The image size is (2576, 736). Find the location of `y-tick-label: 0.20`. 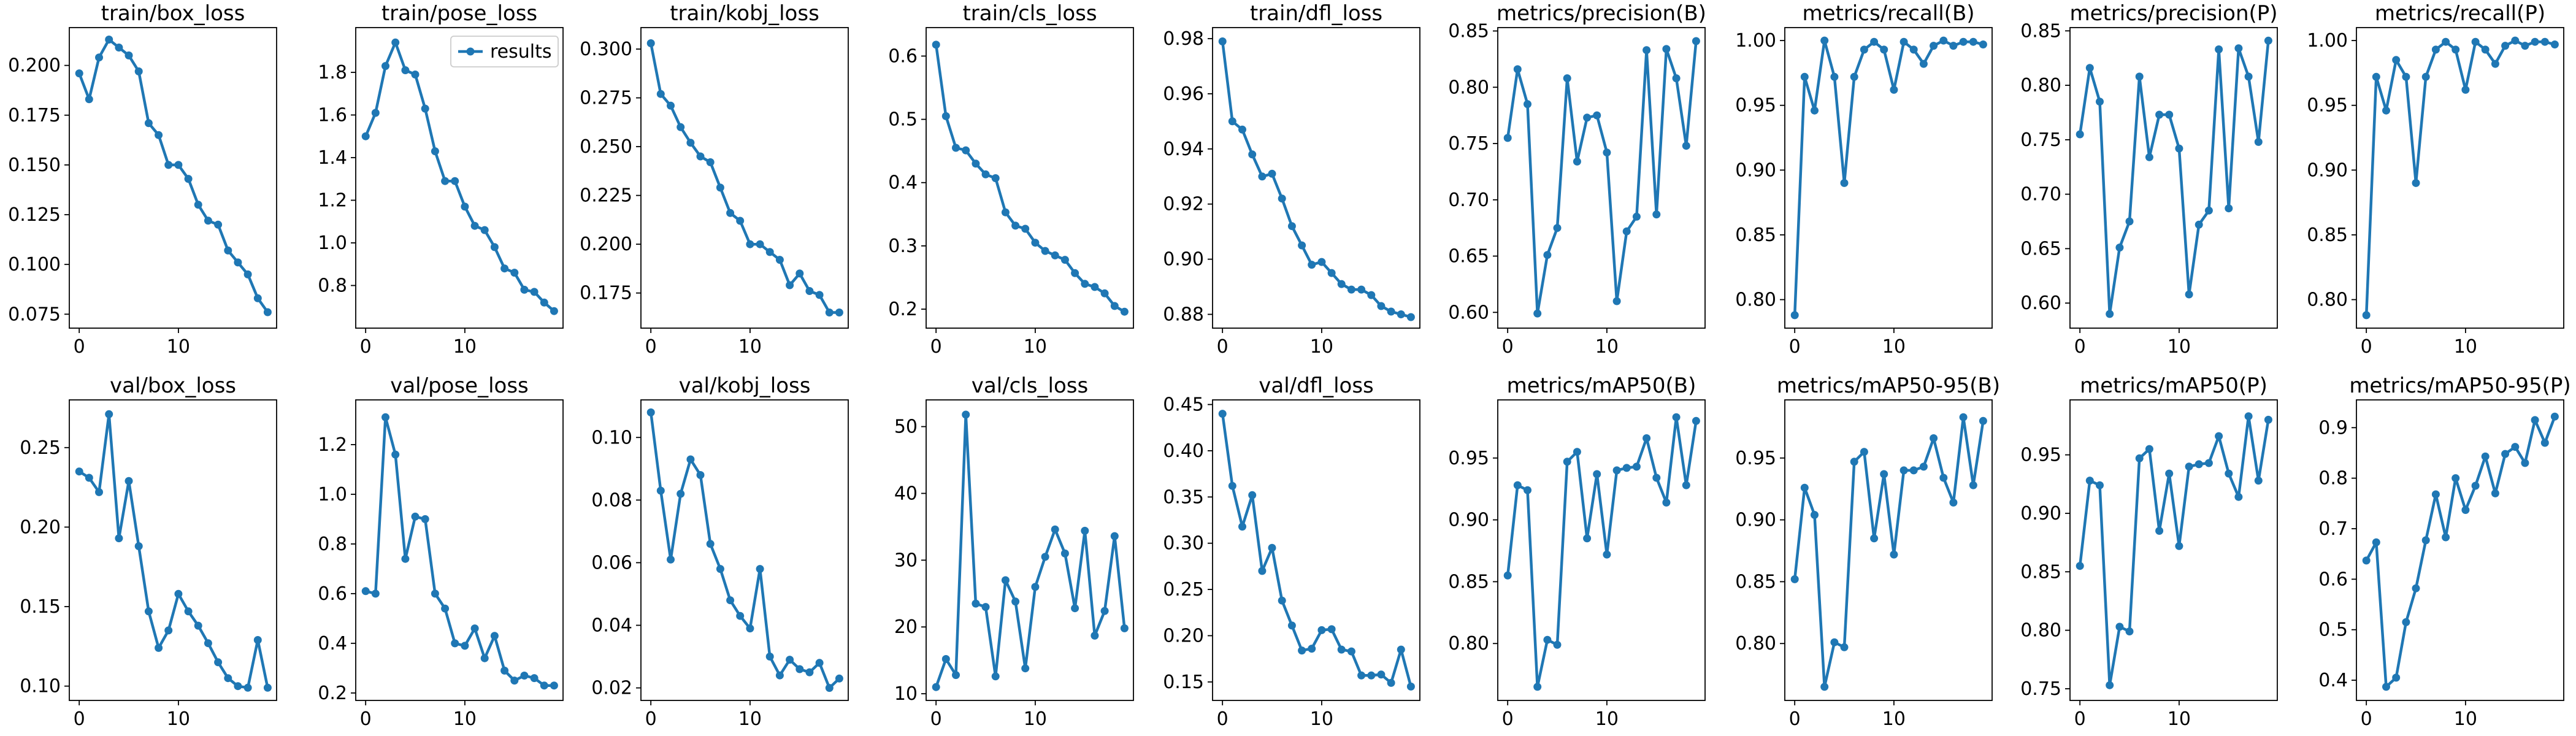

y-tick-label: 0.20 is located at coordinates (1183, 635).